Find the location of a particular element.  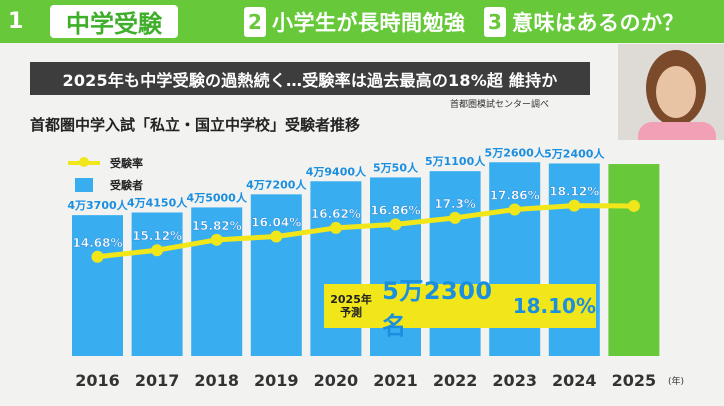

rate-label-2024: 18.12% is located at coordinates (574, 192).